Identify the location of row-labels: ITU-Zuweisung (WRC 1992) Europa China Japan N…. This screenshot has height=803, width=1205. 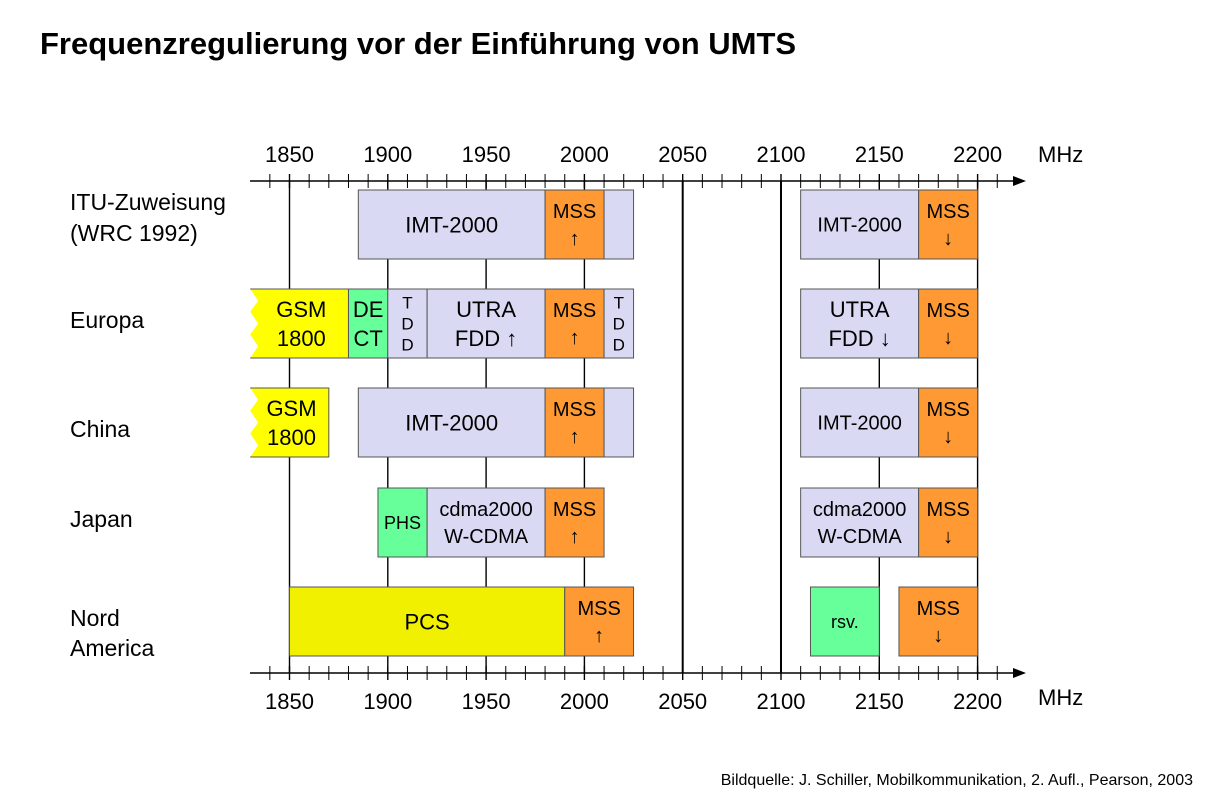
(148, 425).